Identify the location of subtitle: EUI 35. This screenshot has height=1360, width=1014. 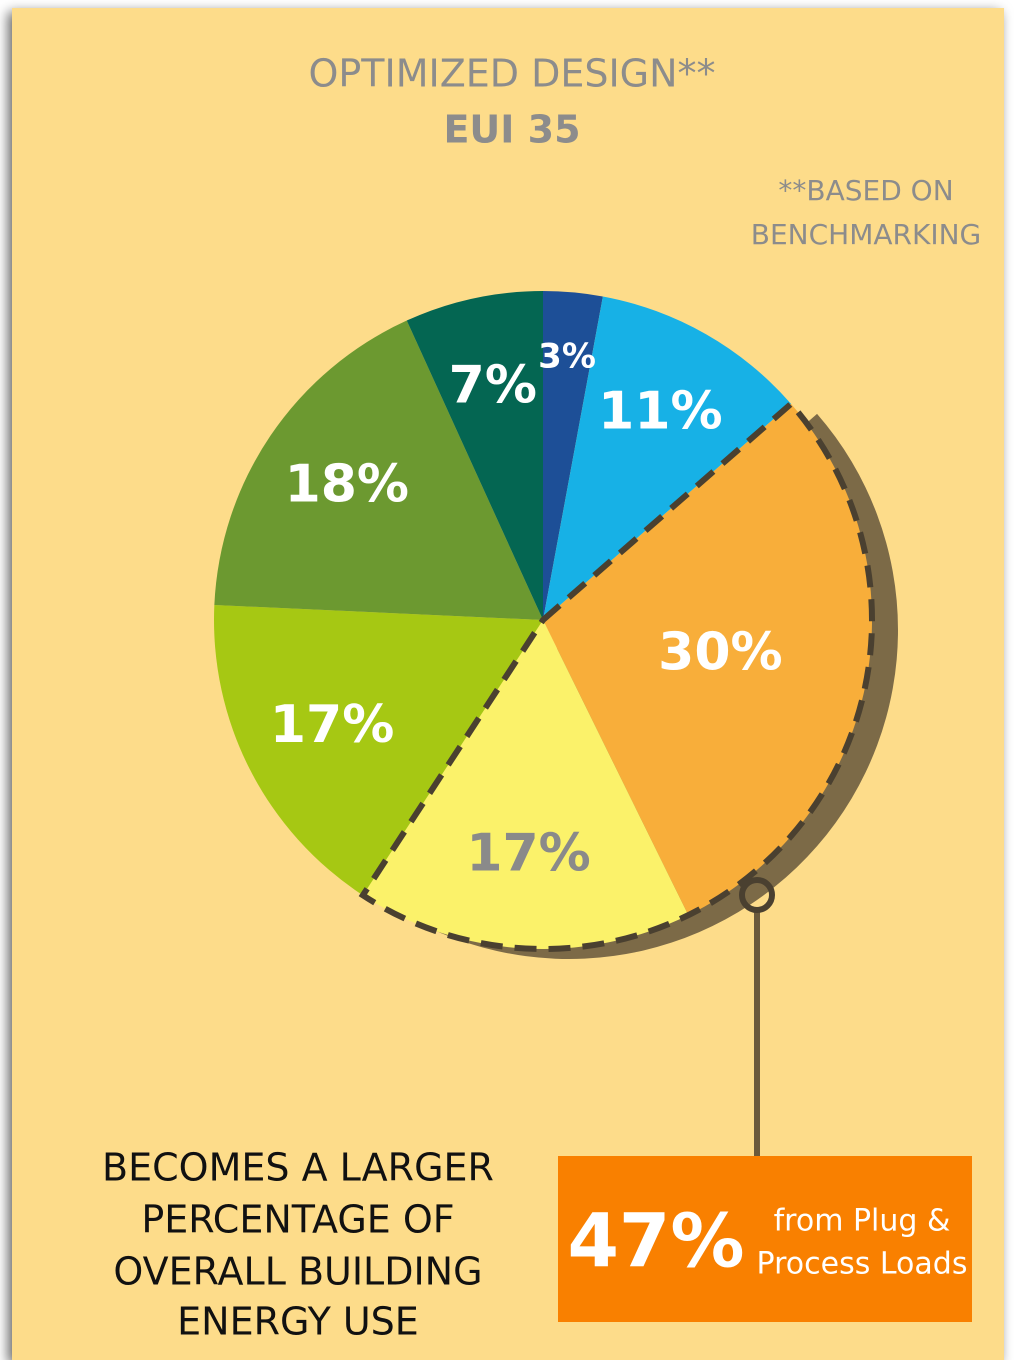
(511, 130).